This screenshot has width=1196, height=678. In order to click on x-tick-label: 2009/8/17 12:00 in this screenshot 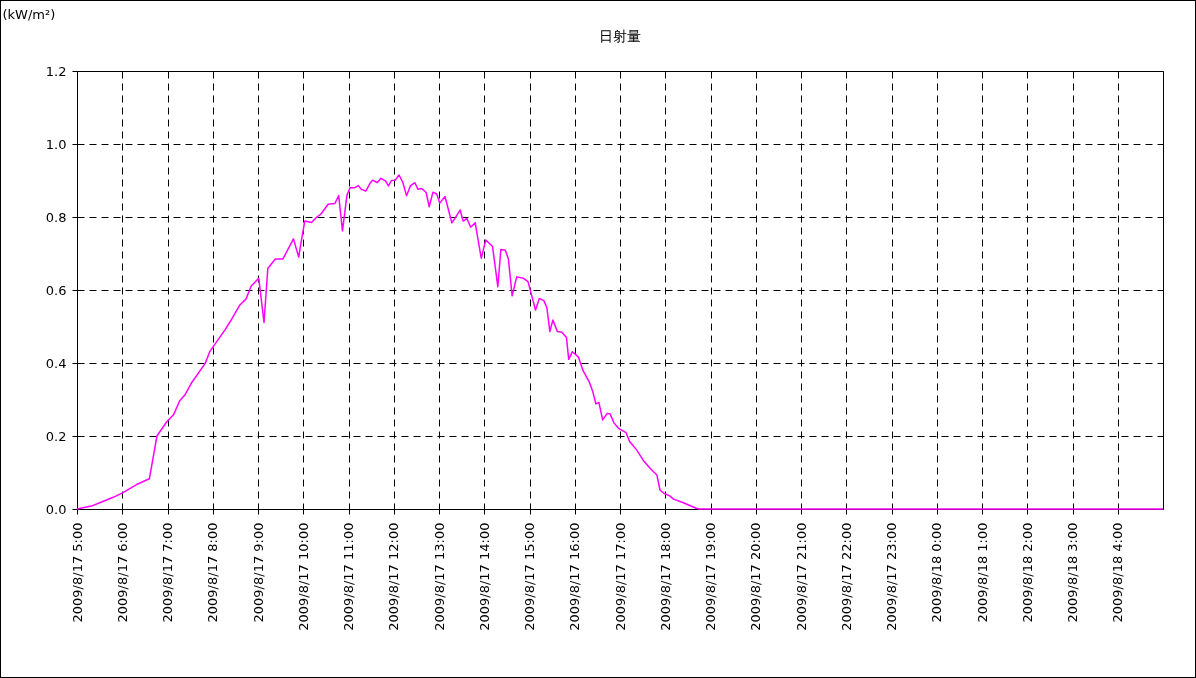, I will do `click(394, 576)`.